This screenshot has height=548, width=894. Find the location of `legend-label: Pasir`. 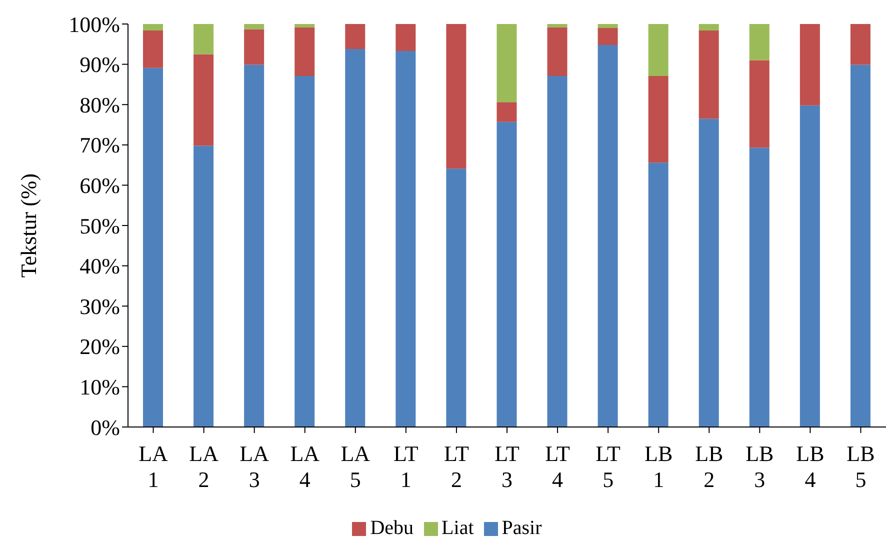

legend-label: Pasir is located at coordinates (522, 528).